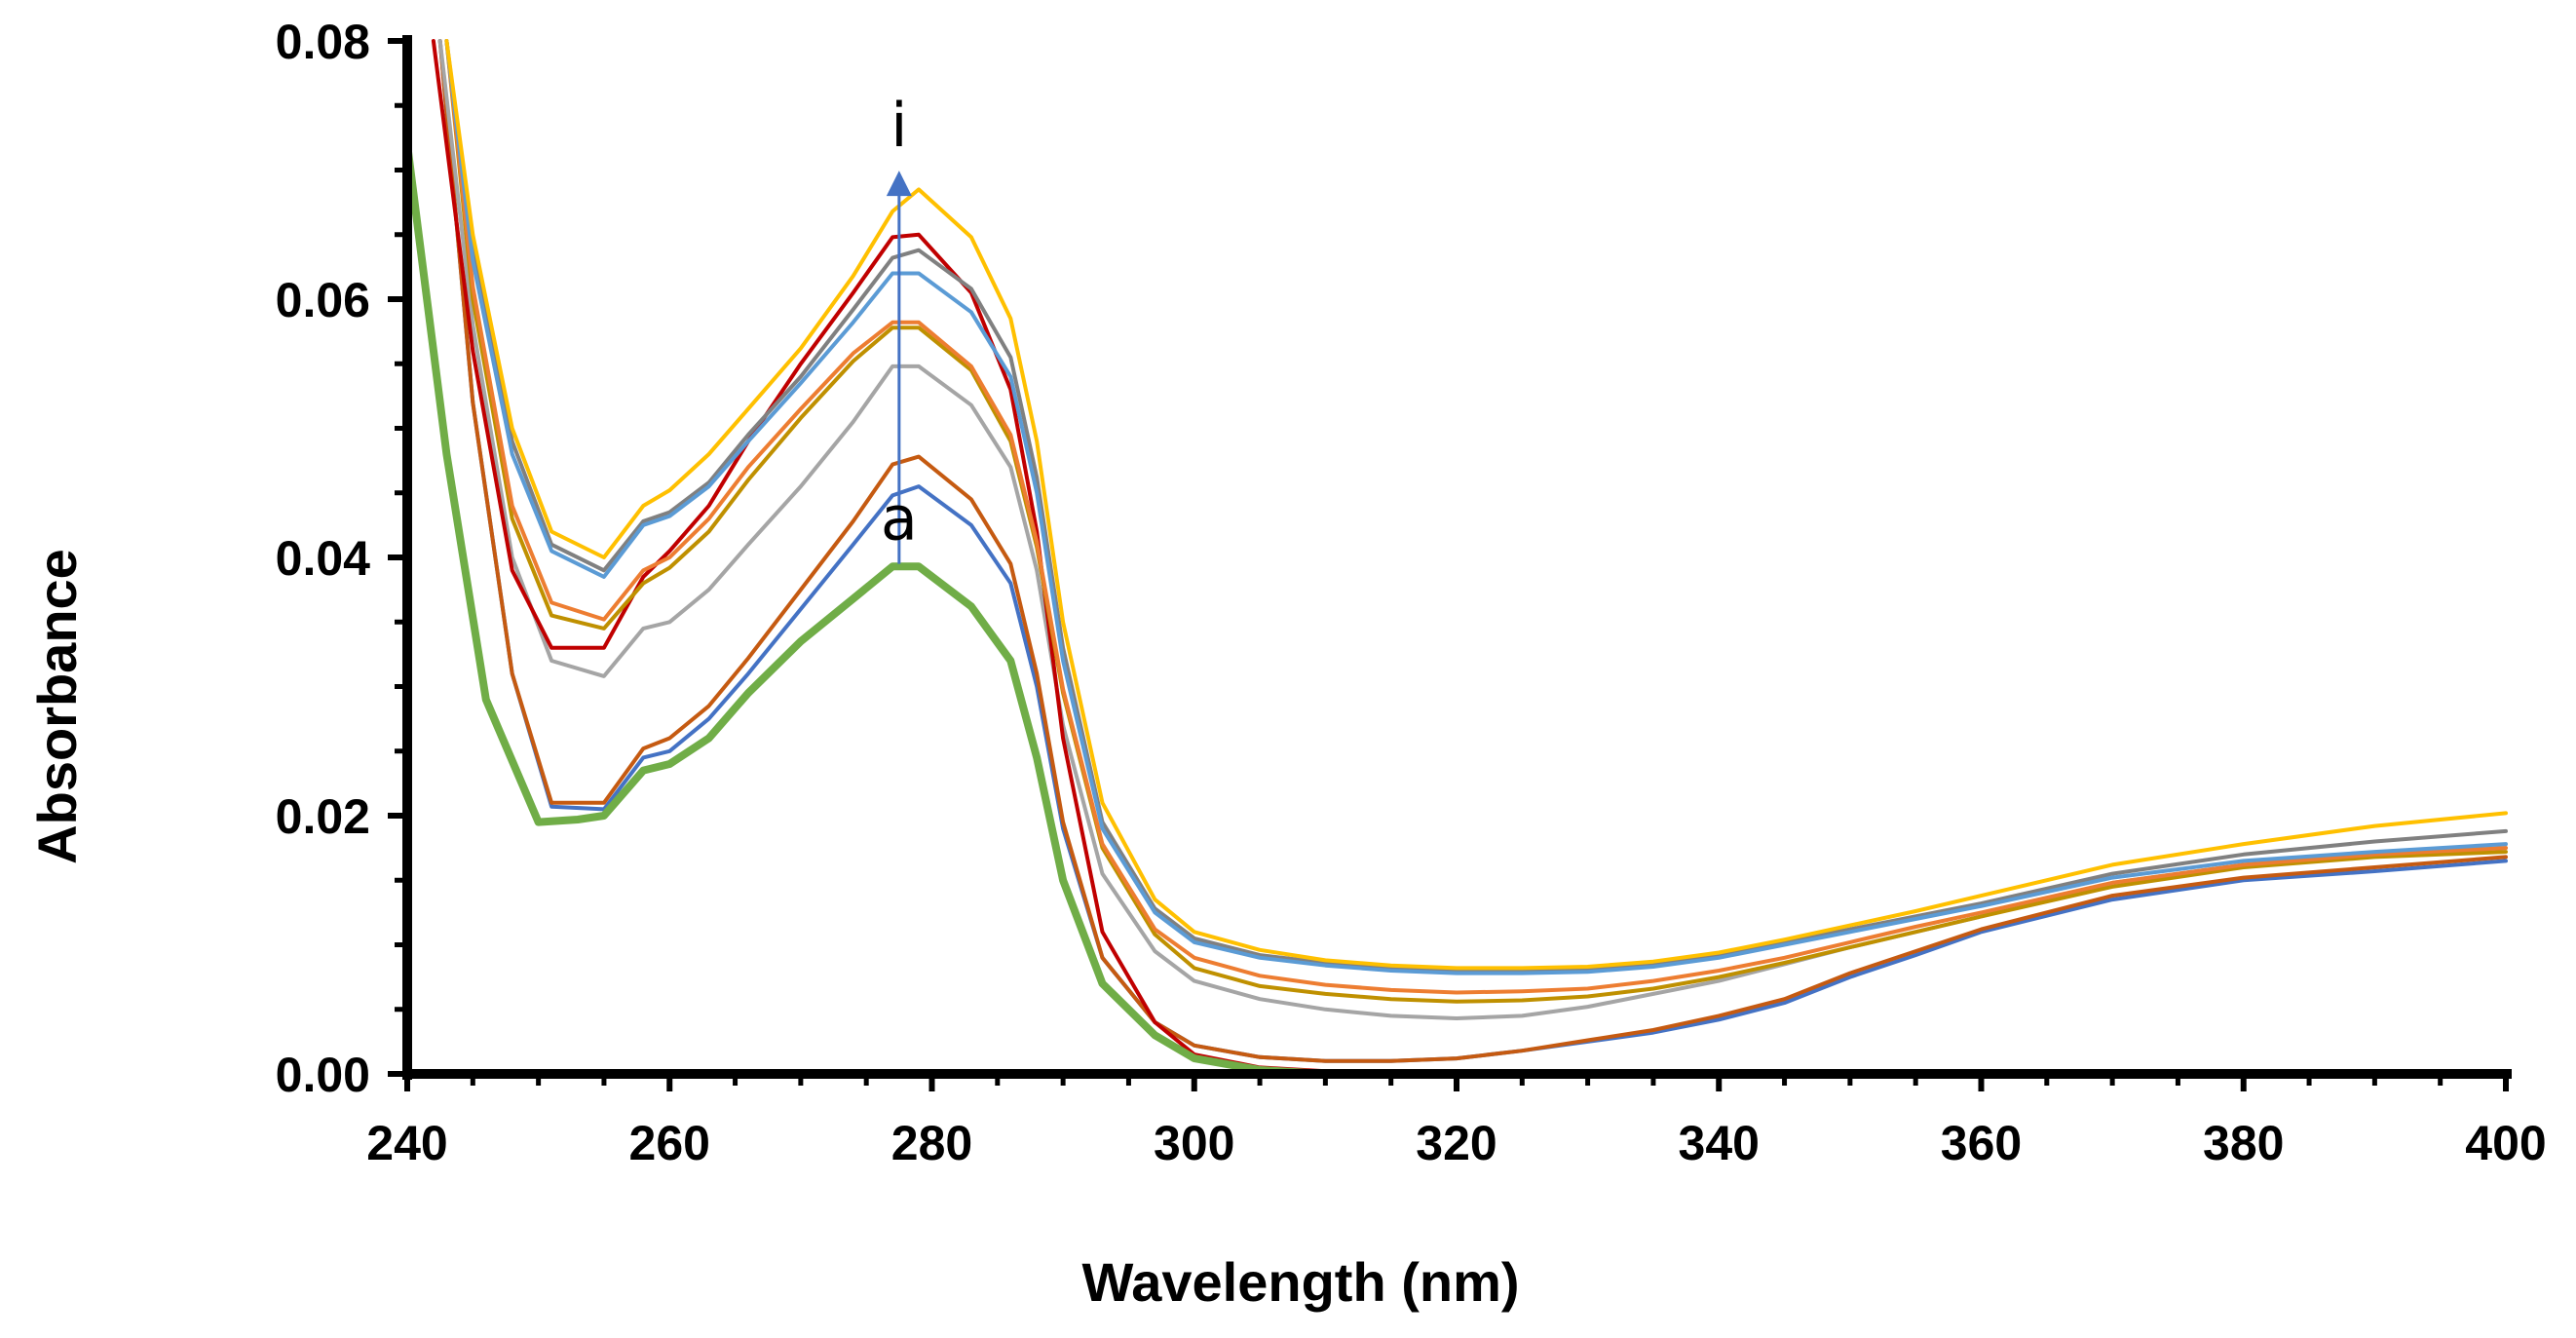 This screenshot has height=1338, width=2576. I want to click on x-tick-label: 340, so click(1719, 1143).